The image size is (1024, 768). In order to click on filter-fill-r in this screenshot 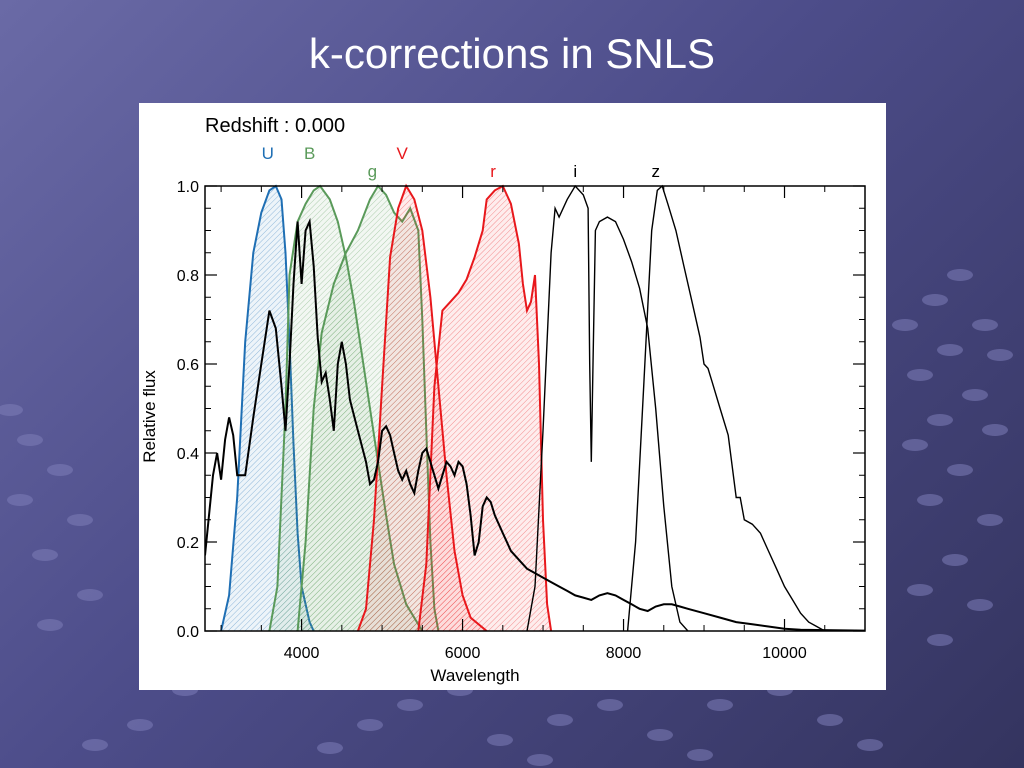, I will do `click(485, 408)`.